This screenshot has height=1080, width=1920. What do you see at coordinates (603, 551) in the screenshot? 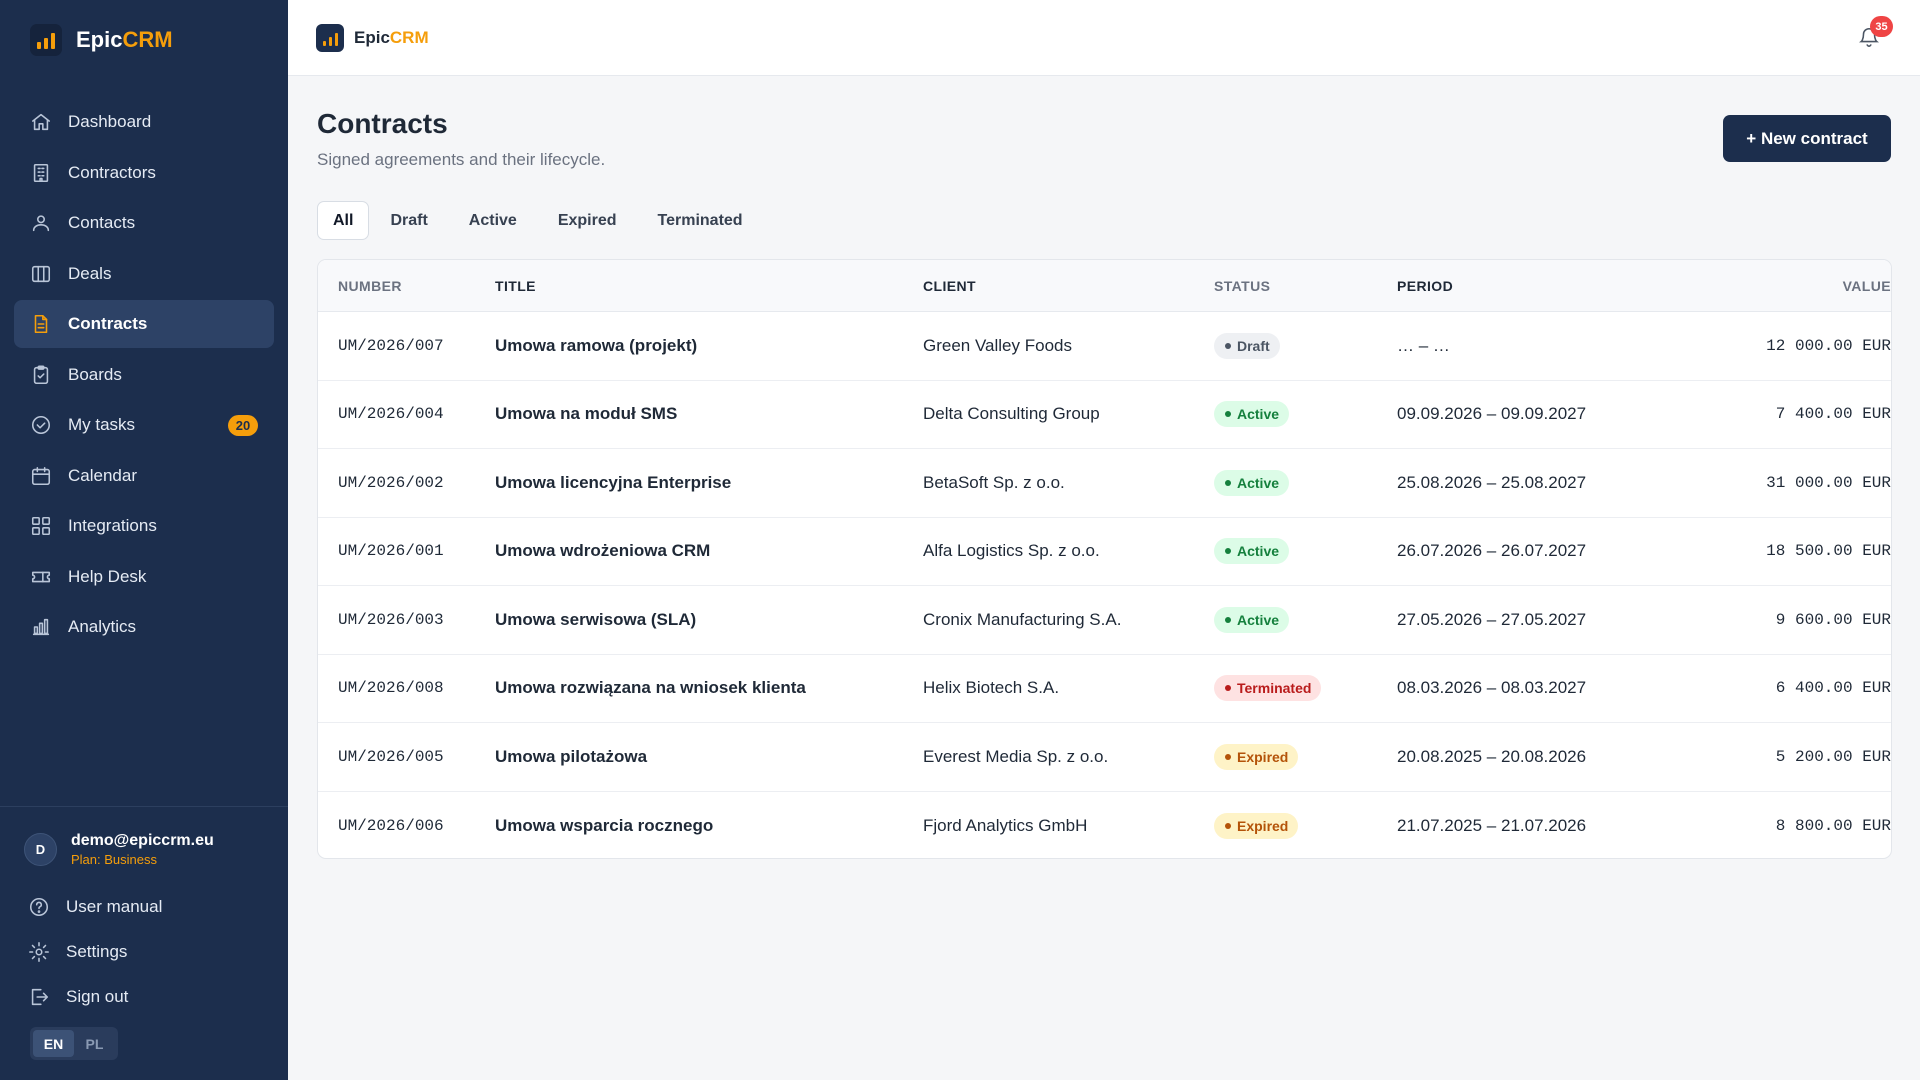
I see `contract-title-cell: Umowa wdrożeniowa CRM` at bounding box center [603, 551].